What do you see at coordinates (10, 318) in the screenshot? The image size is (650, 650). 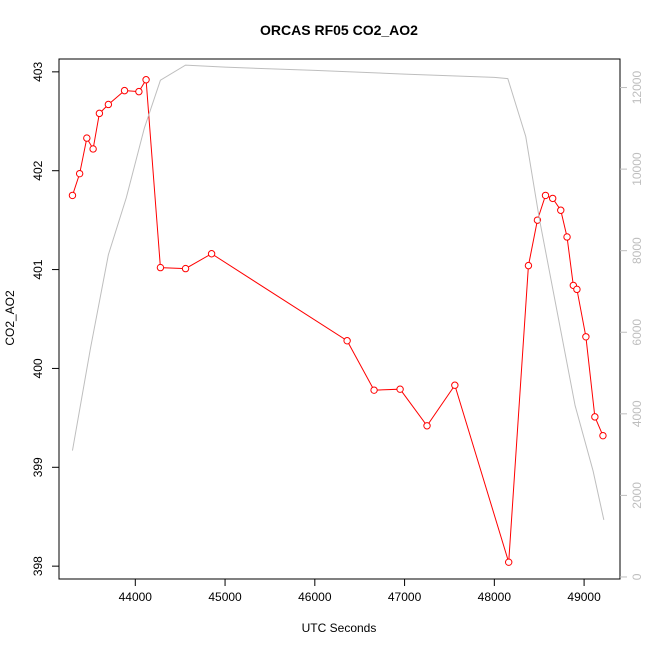 I see `y-axis-label: CO2_AO2` at bounding box center [10, 318].